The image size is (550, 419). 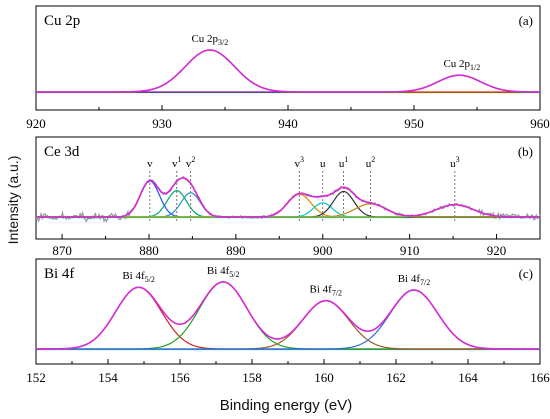 What do you see at coordinates (302, 196) in the screenshot?
I see `peak-guide-lines` at bounding box center [302, 196].